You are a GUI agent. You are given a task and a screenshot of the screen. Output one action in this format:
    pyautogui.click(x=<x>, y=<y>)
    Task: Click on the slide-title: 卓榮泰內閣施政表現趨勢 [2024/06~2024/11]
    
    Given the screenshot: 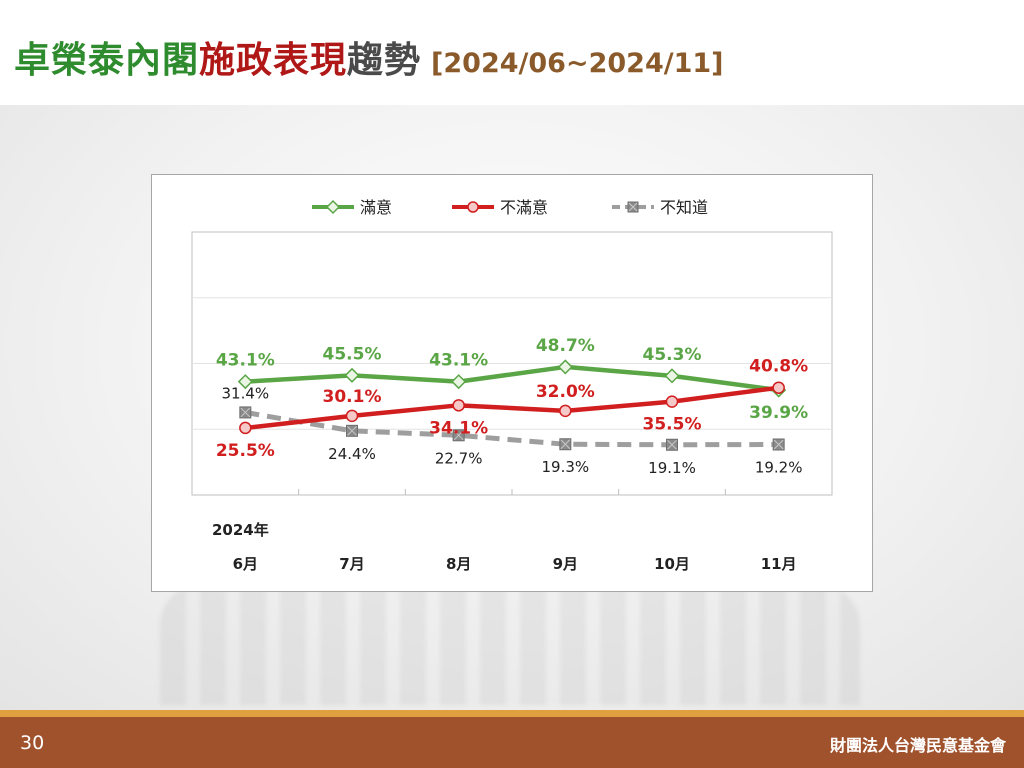 What is the action you would take?
    pyautogui.click(x=369, y=61)
    